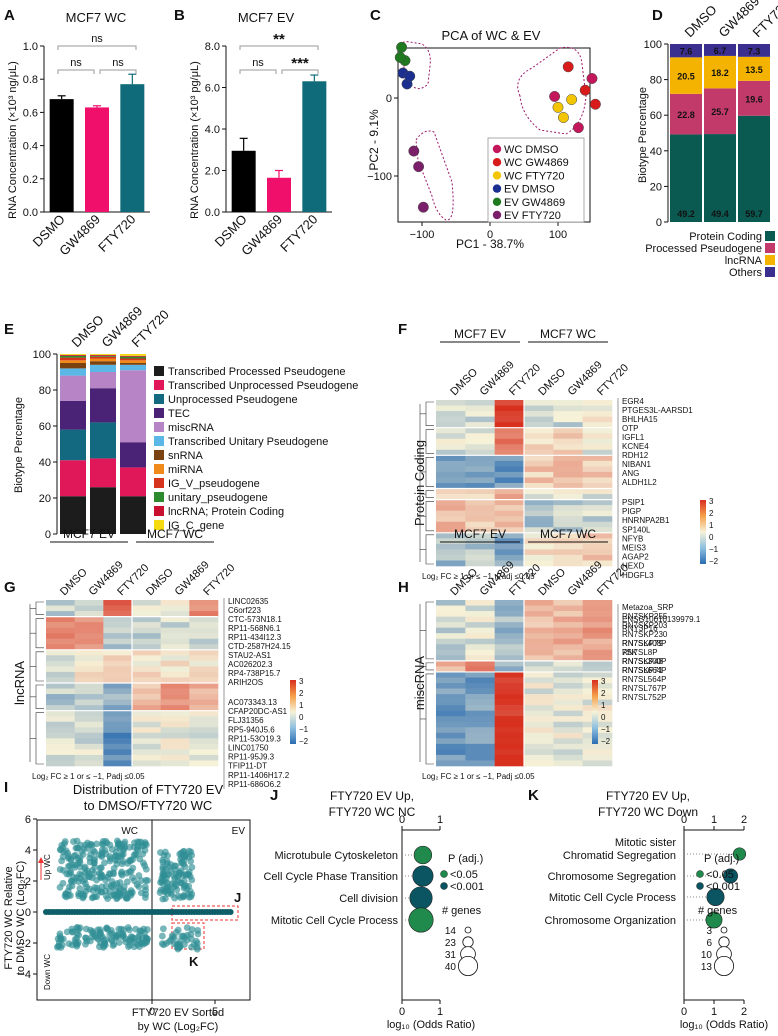  I want to click on H-gene-label: 7SK, so click(630, 652).